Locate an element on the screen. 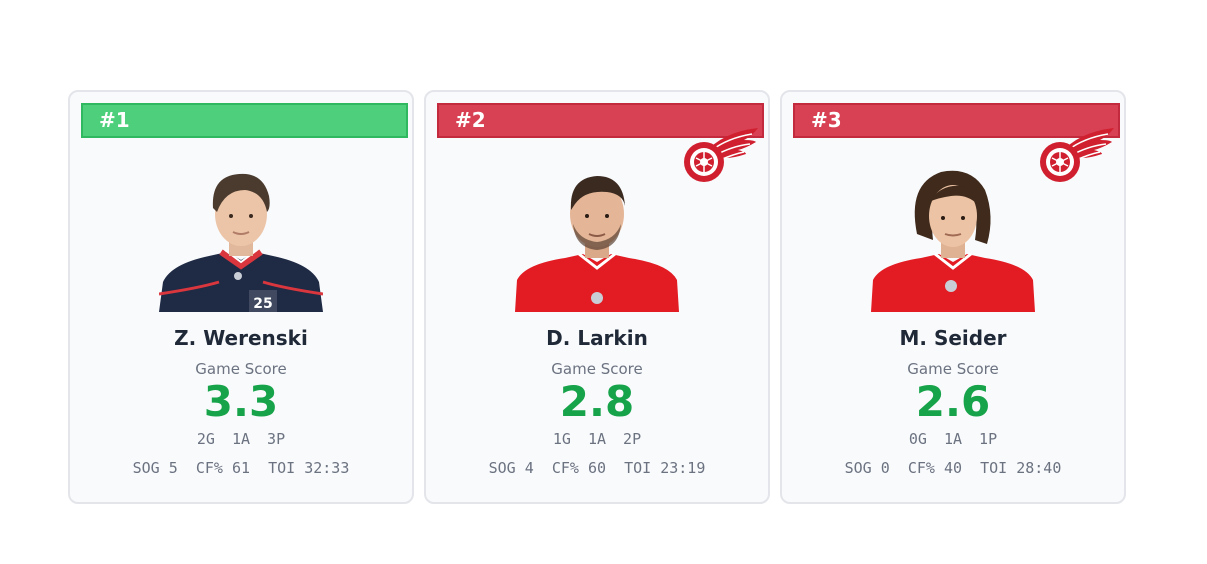 This screenshot has height=564, width=1207. player-name: D. Larkin is located at coordinates (597, 338).